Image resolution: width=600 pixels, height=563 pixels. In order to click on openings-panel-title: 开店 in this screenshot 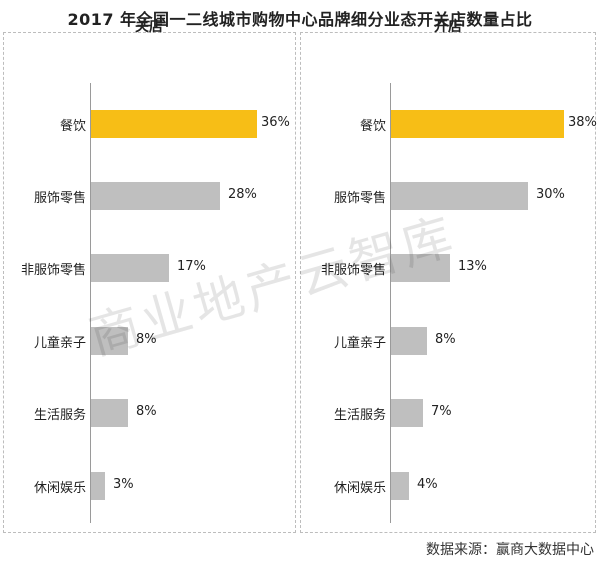, I will do `click(448, 27)`.